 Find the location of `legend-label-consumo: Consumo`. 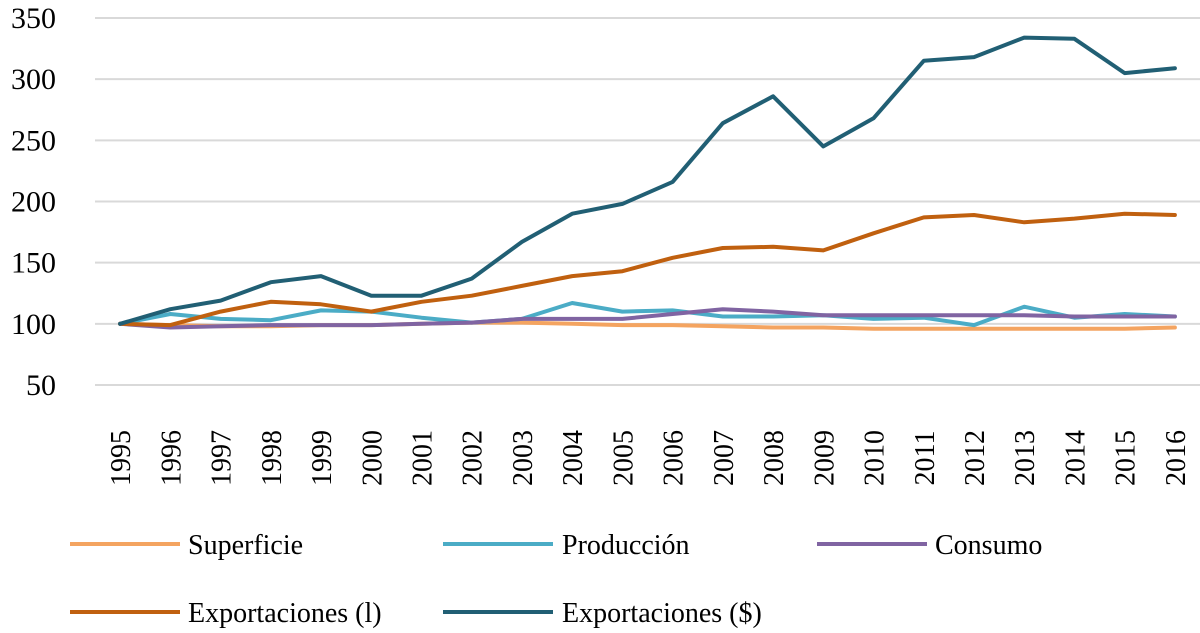

legend-label-consumo: Consumo is located at coordinates (988, 545).